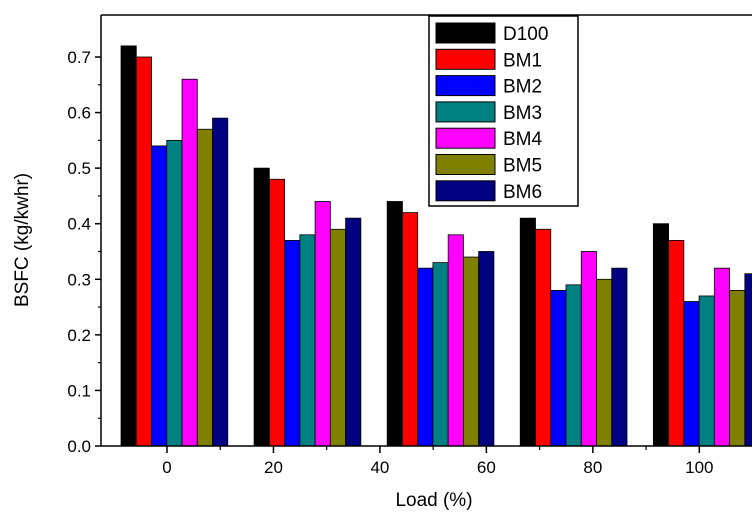 Image resolution: width=752 pixels, height=512 pixels. What do you see at coordinates (166, 467) in the screenshot?
I see `x-tick-label-0: 0` at bounding box center [166, 467].